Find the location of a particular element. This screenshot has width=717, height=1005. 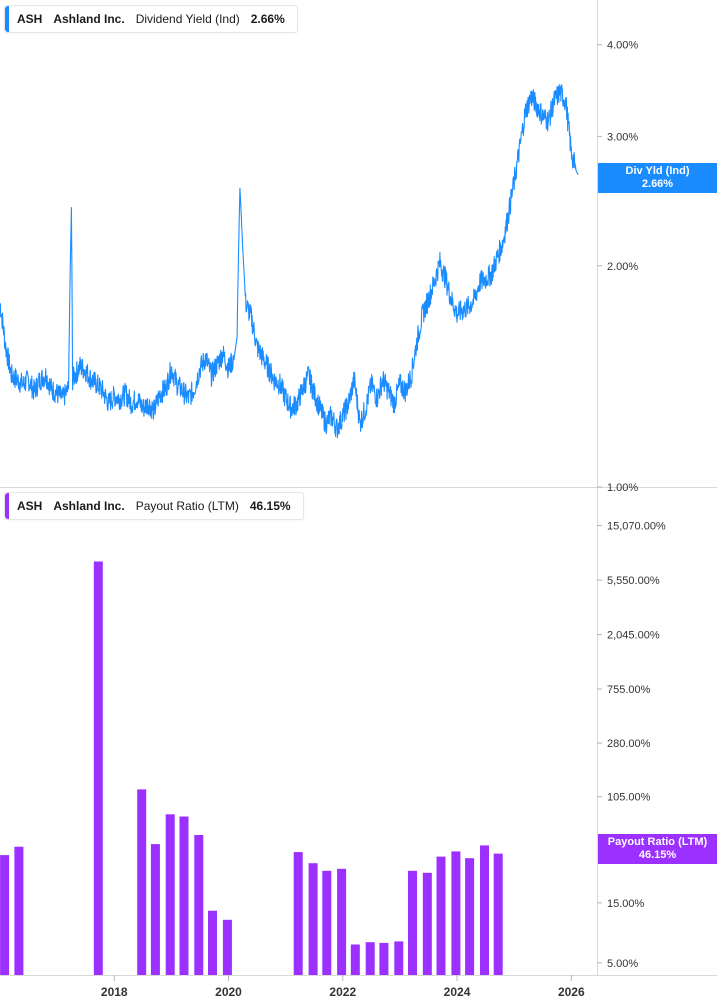

y-tick-label: 5,550.00% is located at coordinates (633, 581).